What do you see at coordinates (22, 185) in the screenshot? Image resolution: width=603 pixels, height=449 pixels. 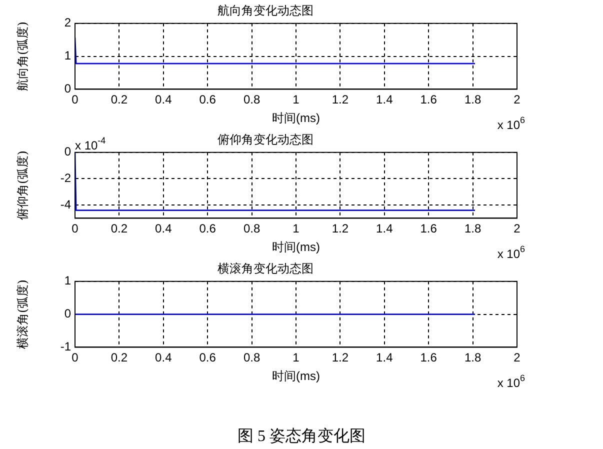 I see `y-axis-title: 俯仰角(弧度)` at bounding box center [22, 185].